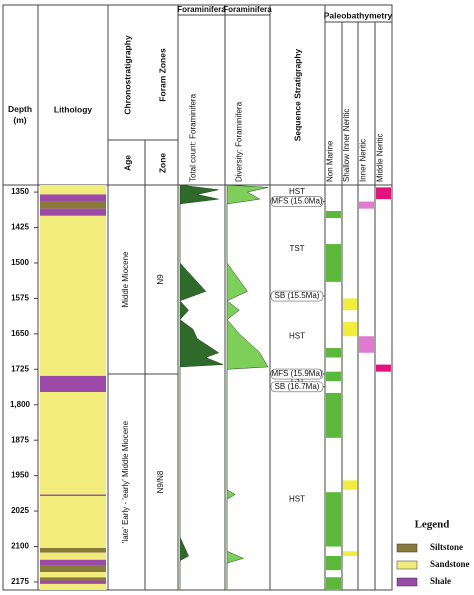 This screenshot has height=595, width=474. What do you see at coordinates (20, 475) in the screenshot?
I see `y-tick-label: 1950` at bounding box center [20, 475].